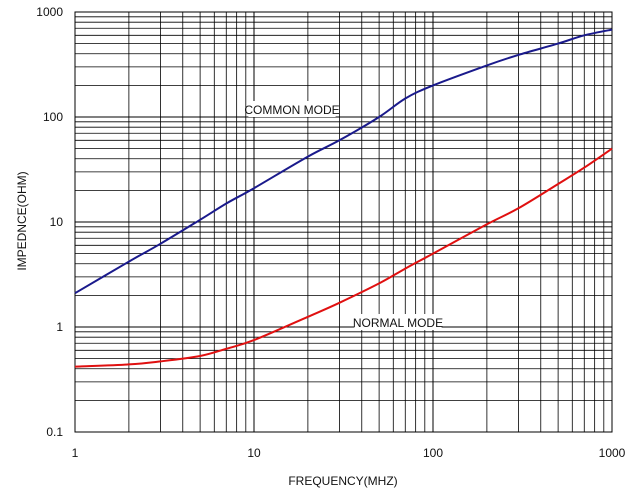 This screenshot has height=494, width=643. I want to click on y-tick-label: 10, so click(57, 222).